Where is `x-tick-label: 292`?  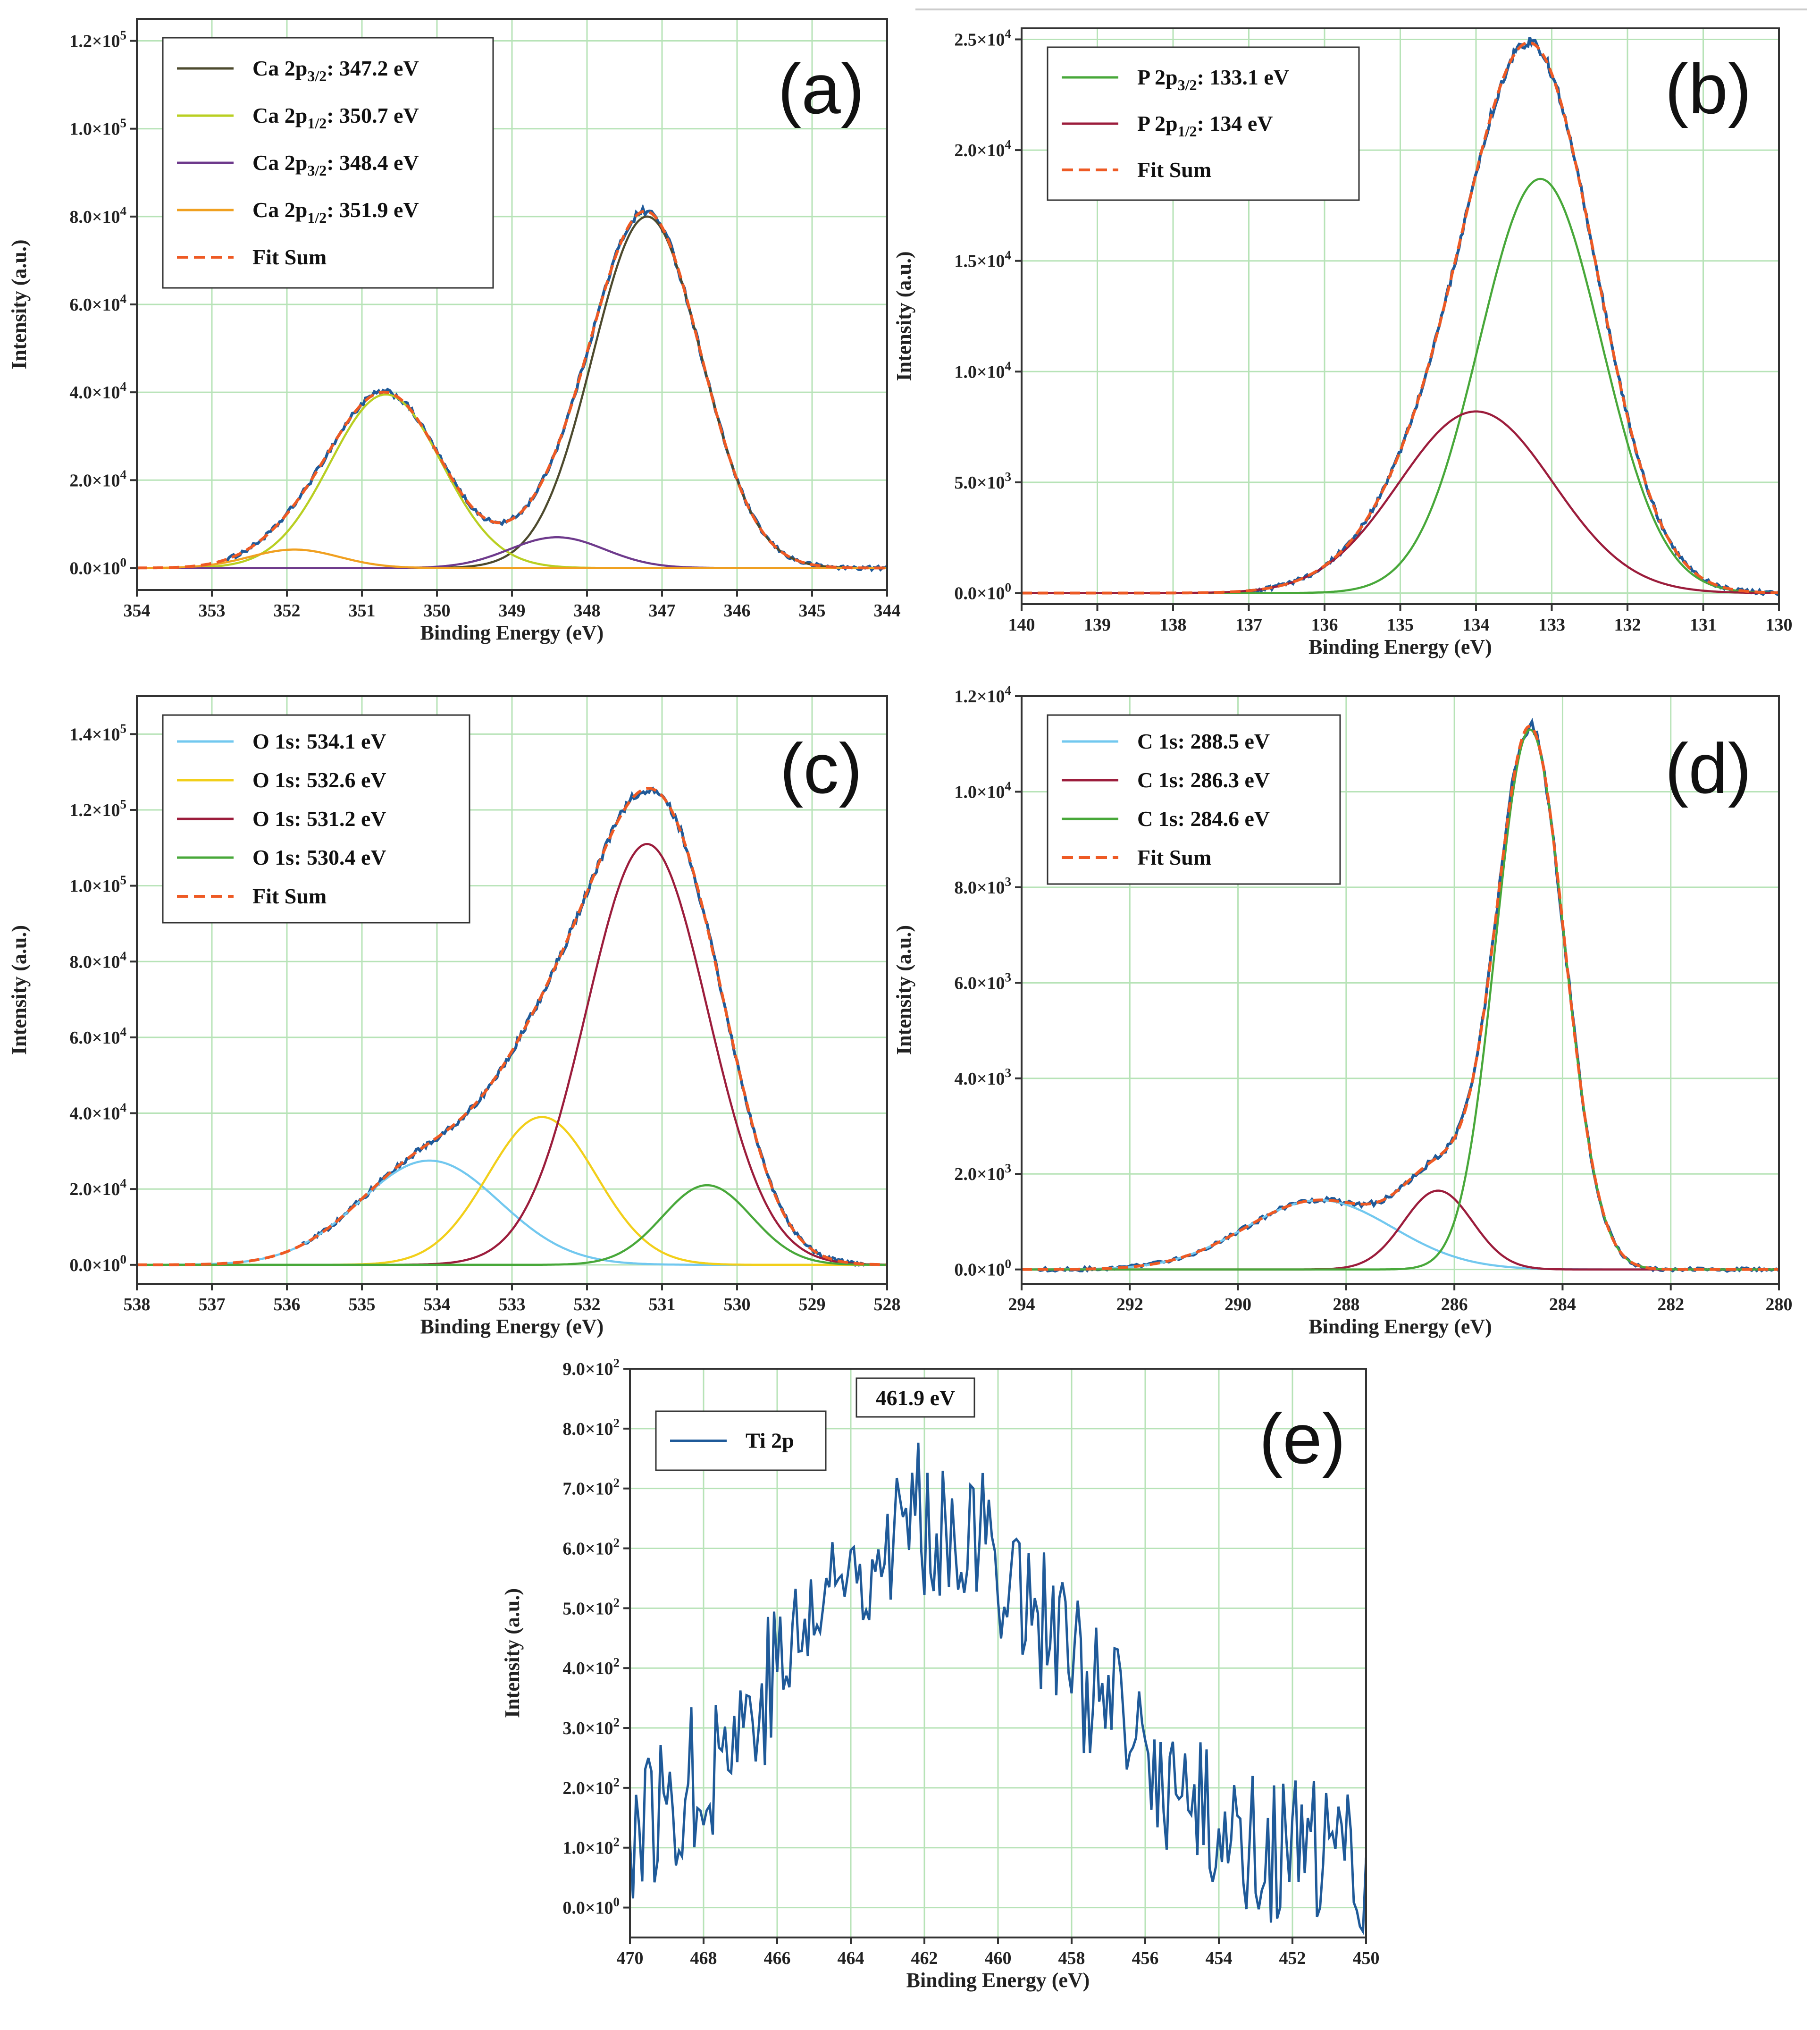 x-tick-label: 292 is located at coordinates (1130, 1304).